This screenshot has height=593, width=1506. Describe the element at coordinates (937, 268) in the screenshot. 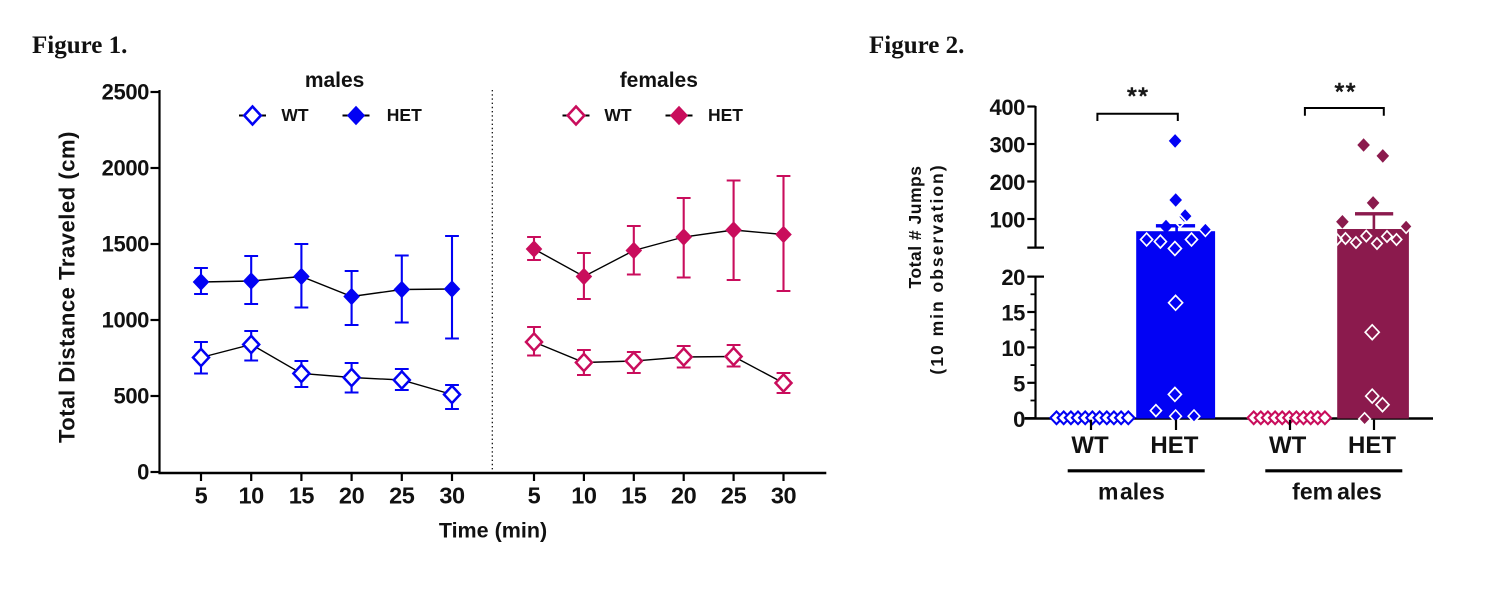

I see `svg-text: (10 min observation)` at that location.